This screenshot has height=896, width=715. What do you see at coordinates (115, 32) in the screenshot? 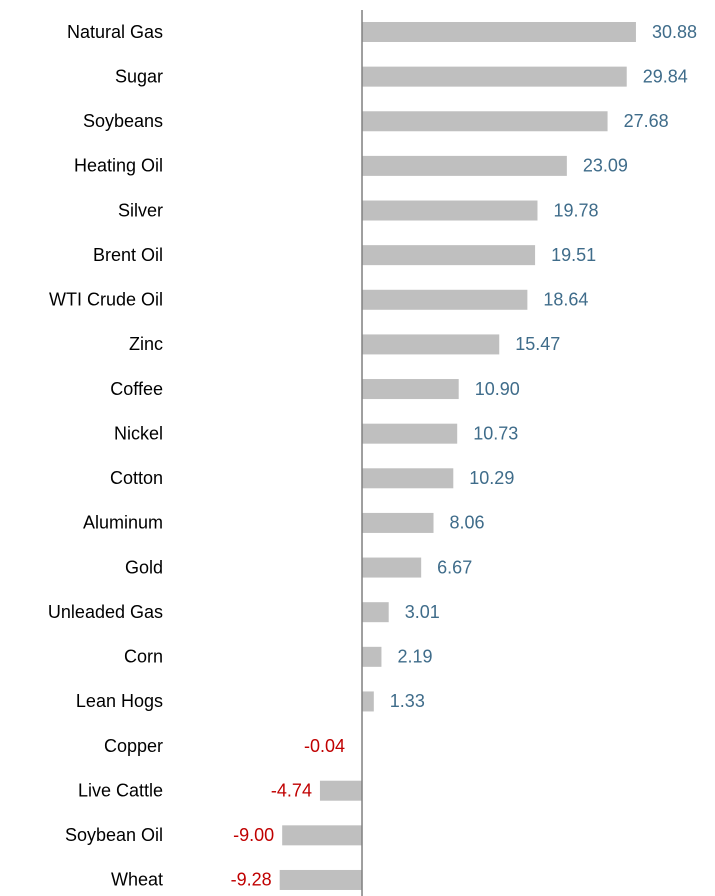
I see `category-label: Natural Gas` at bounding box center [115, 32].